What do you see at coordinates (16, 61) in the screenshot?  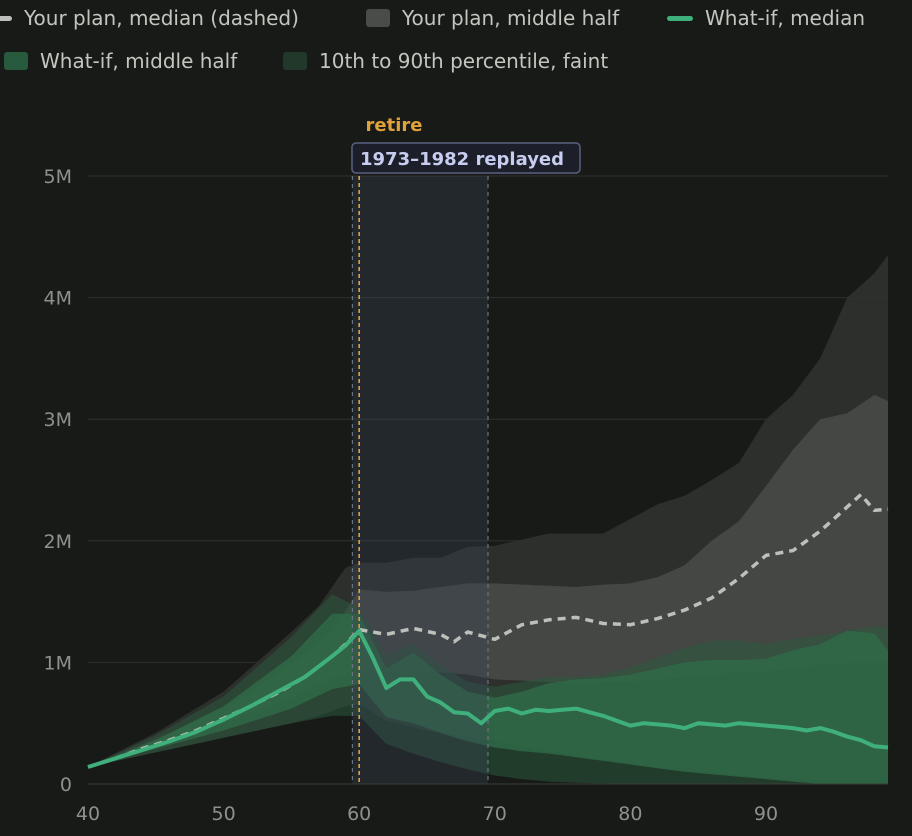 I see `legend-swatch-whatif-middle-half` at bounding box center [16, 61].